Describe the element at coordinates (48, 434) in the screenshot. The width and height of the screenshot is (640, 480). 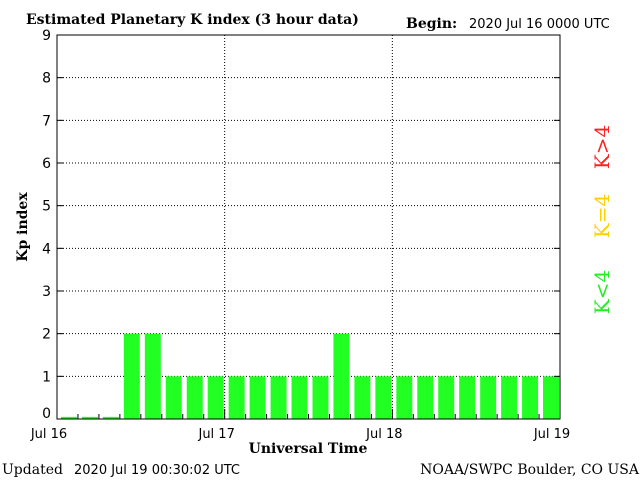
I see `x-tick-label: Jul 16` at that location.